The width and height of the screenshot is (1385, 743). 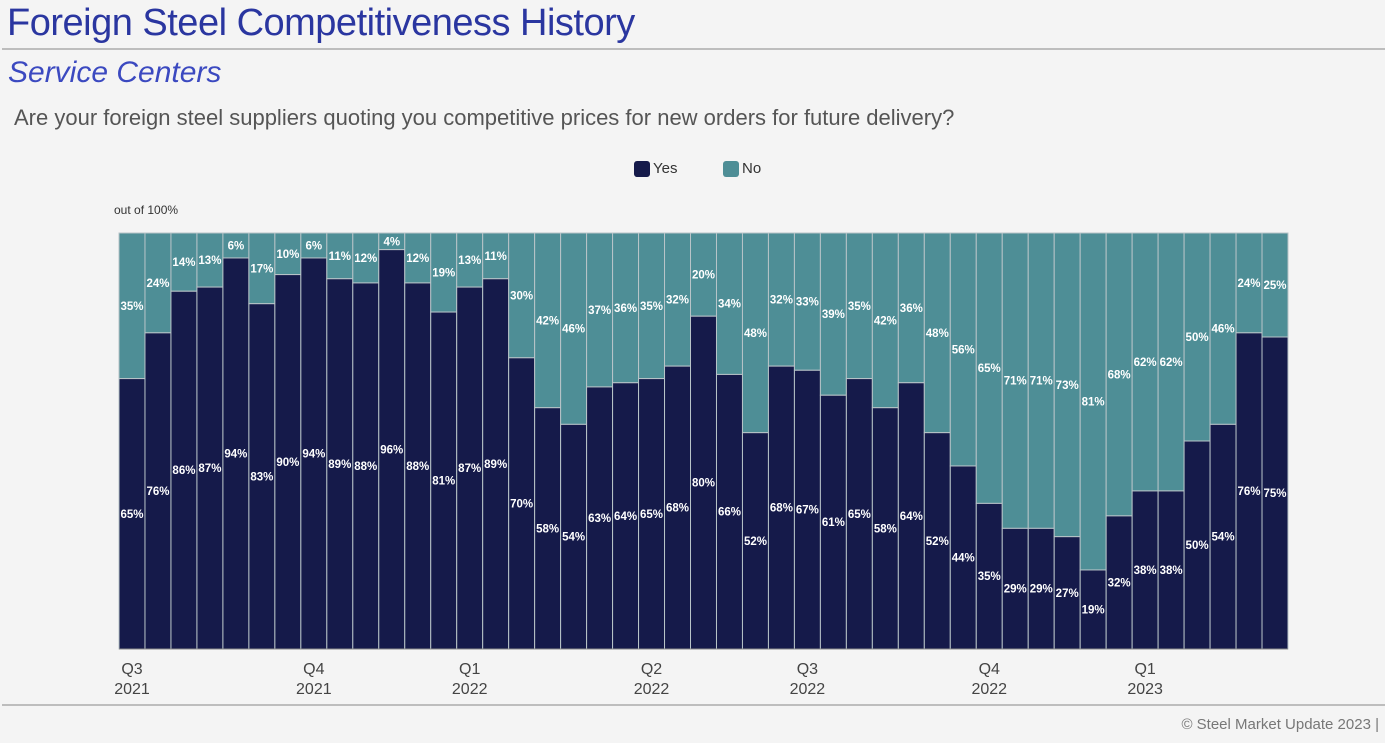 What do you see at coordinates (521, 504) in the screenshot?
I see `data-label-yes-15: 70%` at bounding box center [521, 504].